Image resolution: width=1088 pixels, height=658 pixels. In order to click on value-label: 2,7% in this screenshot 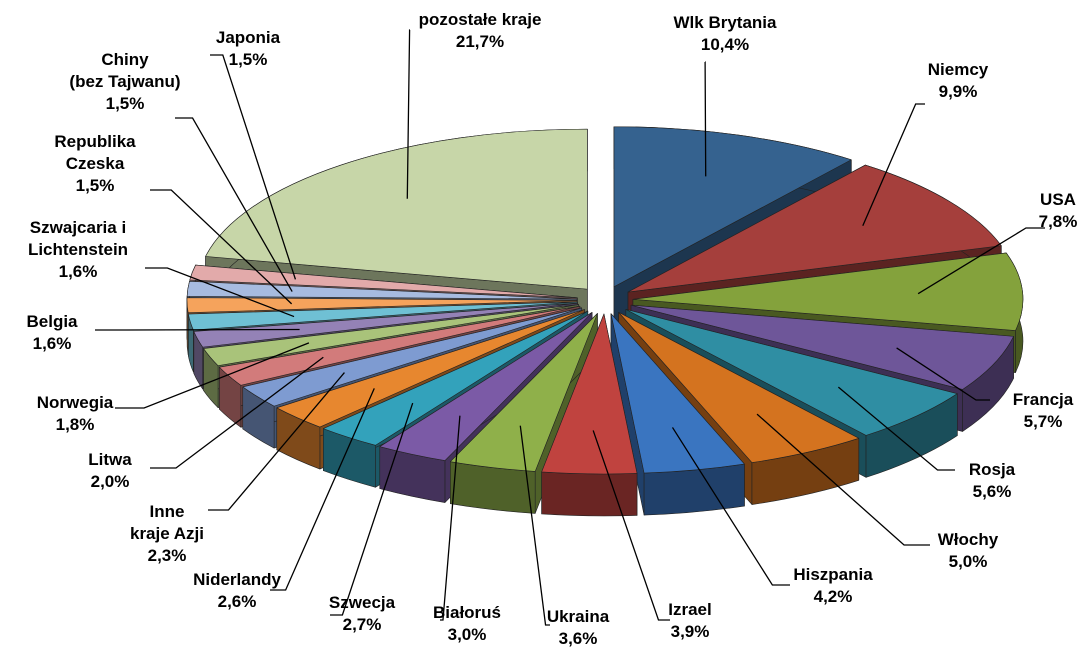, I will do `click(362, 624)`.